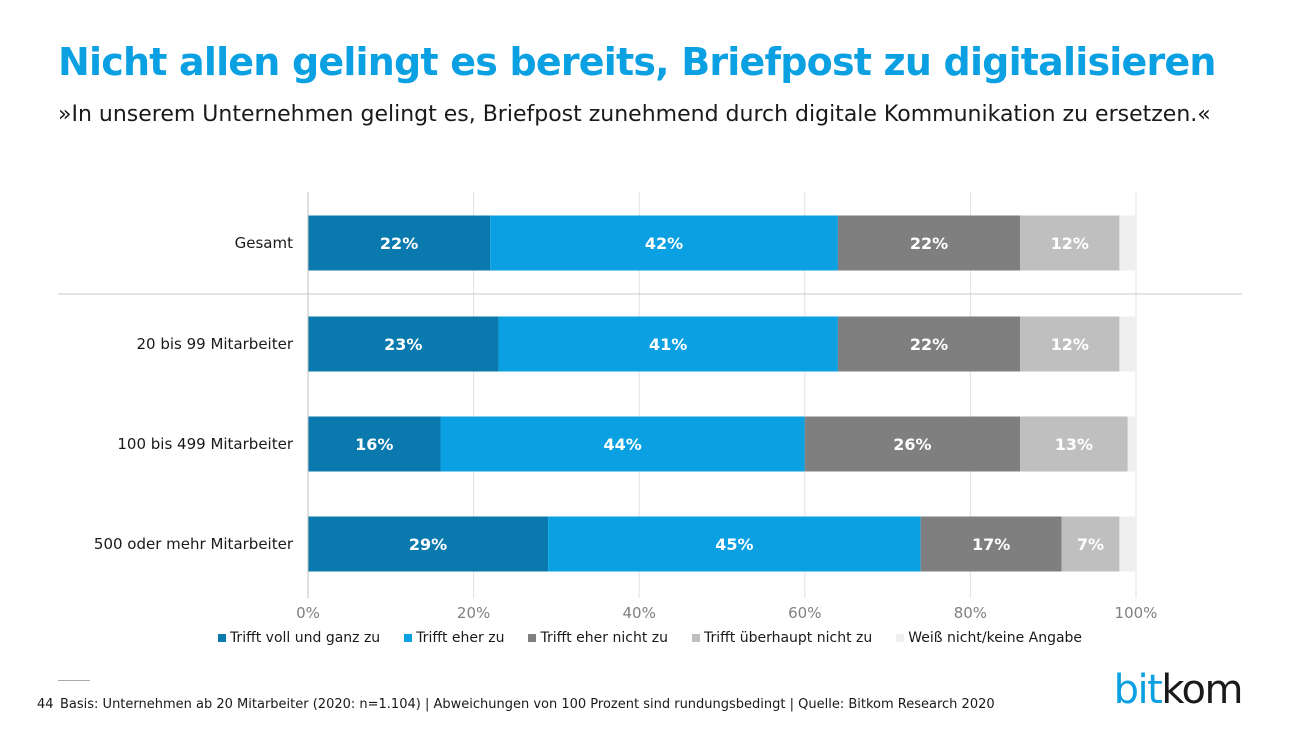 Image resolution: width=1300 pixels, height=731 pixels. I want to click on legend-item: Trifft eher nicht zu, so click(598, 638).